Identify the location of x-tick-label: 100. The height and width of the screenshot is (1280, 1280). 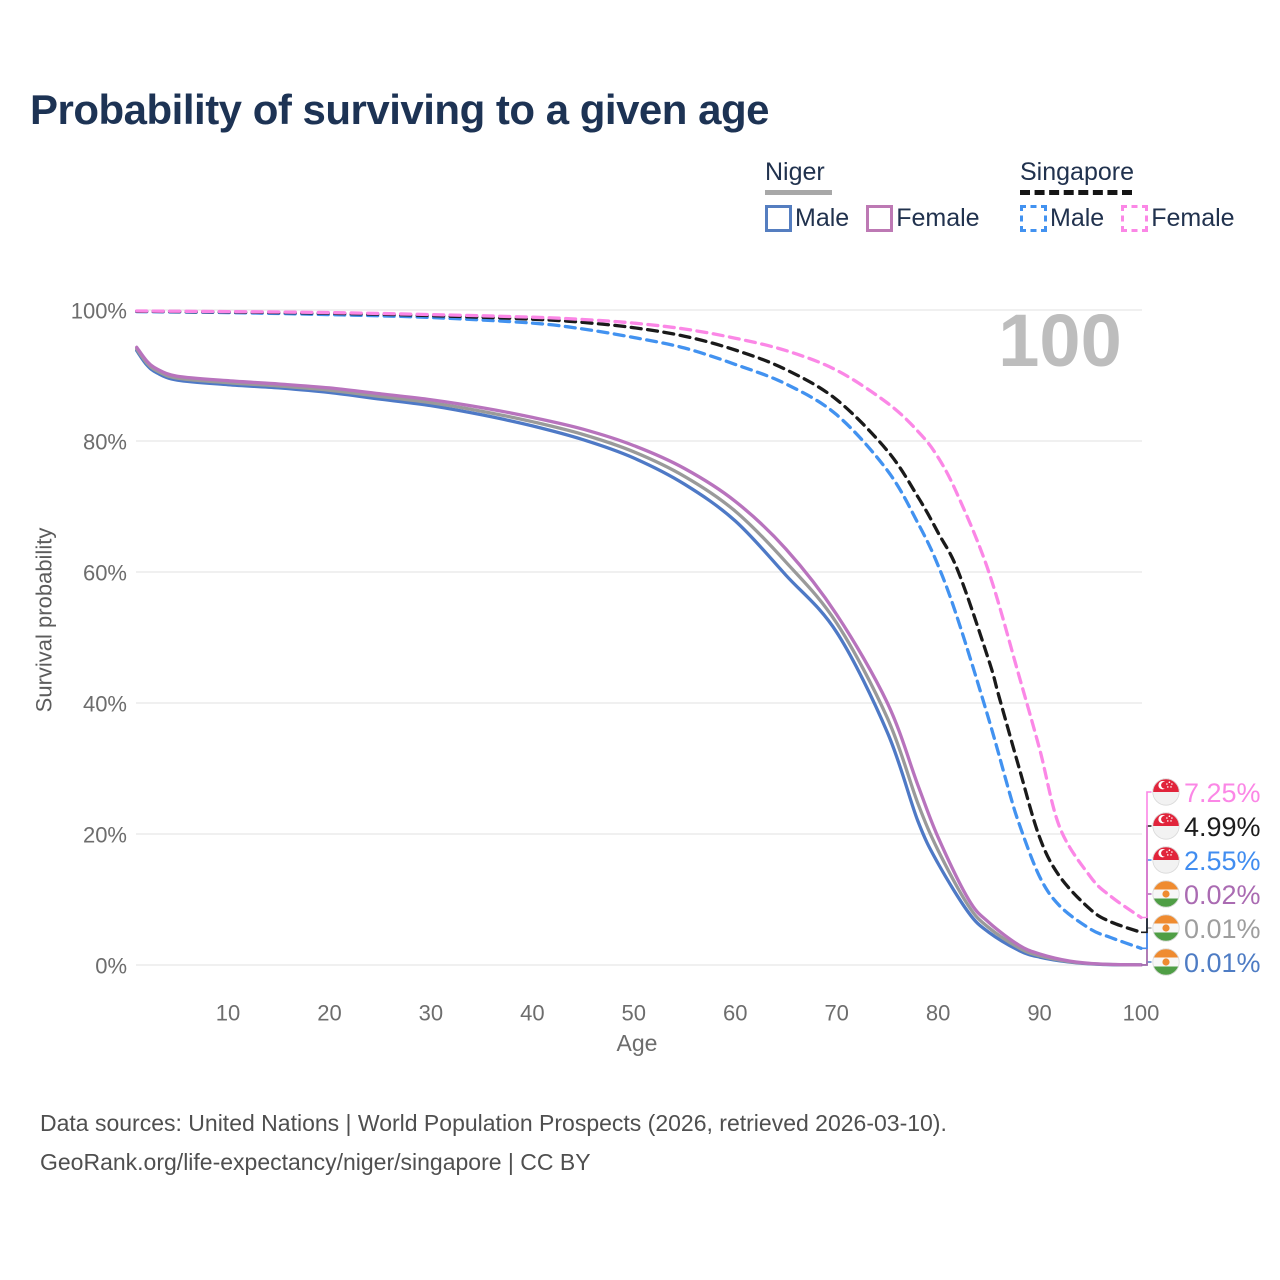
(1141, 1013).